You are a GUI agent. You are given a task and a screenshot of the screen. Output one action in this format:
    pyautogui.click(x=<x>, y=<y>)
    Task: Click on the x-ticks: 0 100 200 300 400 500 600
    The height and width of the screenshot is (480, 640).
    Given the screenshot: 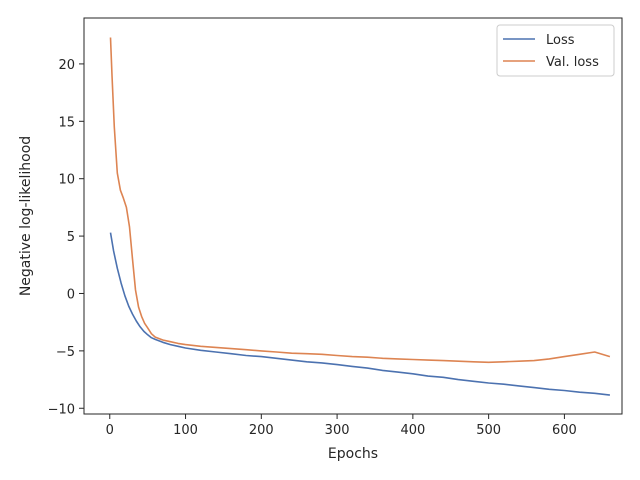 What is the action you would take?
    pyautogui.click(x=341, y=426)
    